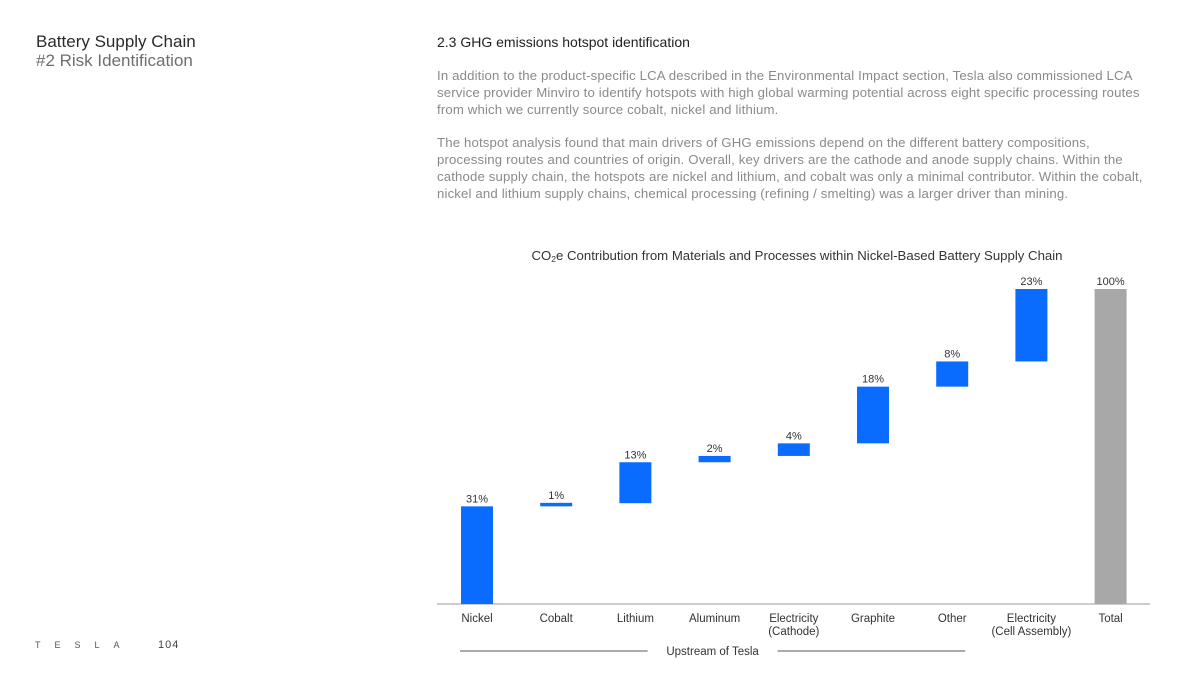  Describe the element at coordinates (952, 354) in the screenshot. I see `data-label-6: 8%` at that location.